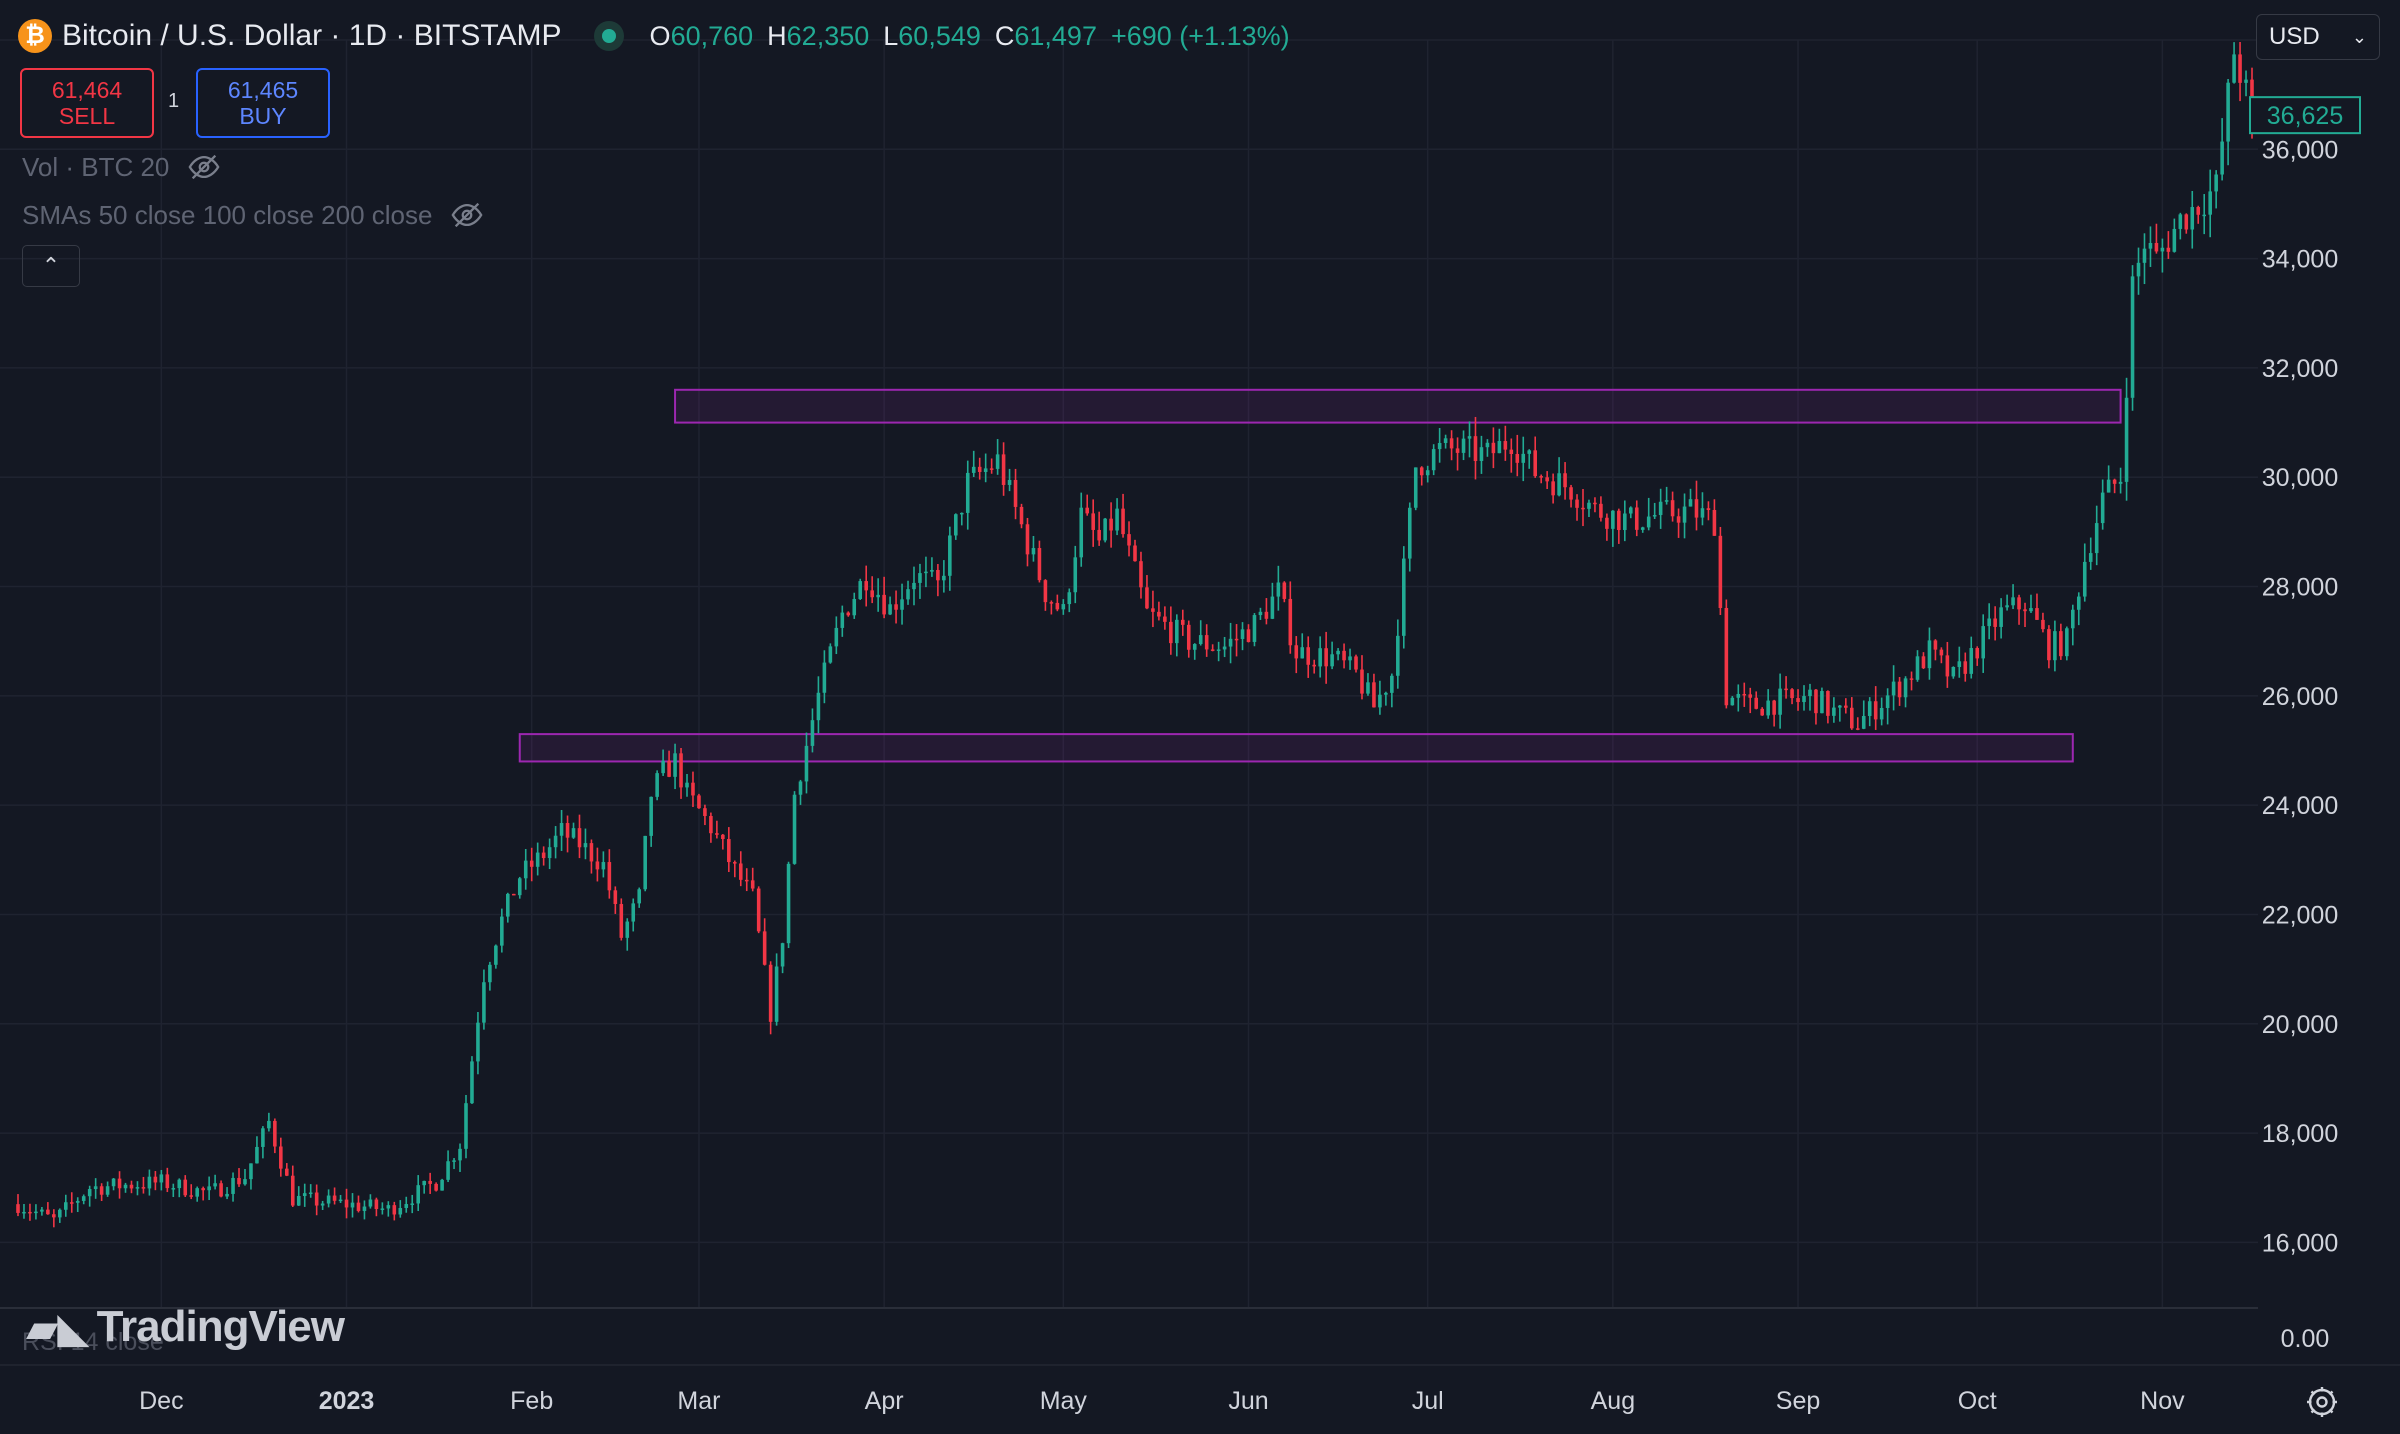 This screenshot has width=2400, height=1434. Describe the element at coordinates (263, 90) in the screenshot. I see `buy-price: 61,465` at that location.